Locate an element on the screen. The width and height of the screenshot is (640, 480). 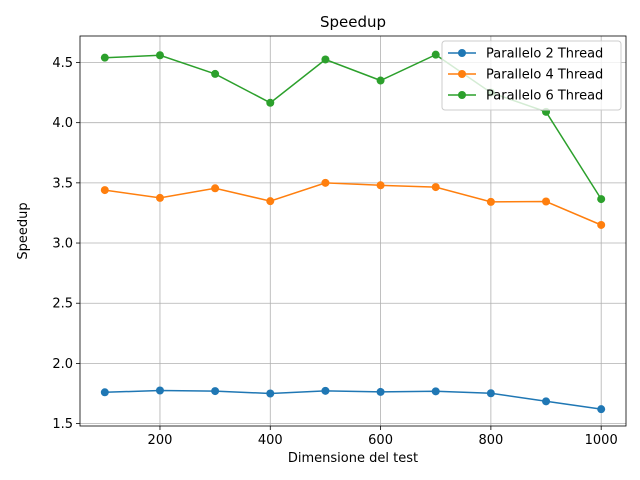
y-tick-label: 2.0 is located at coordinates (62, 364).